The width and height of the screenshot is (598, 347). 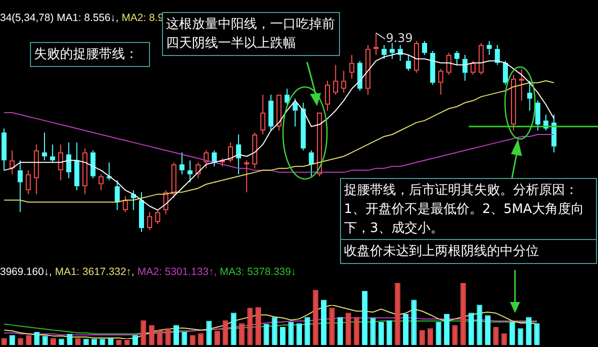 What do you see at coordinates (468, 209) in the screenshot?
I see `annotation: 捉腰带线，后市证明其失败。分析原因：1、开盘价不是最低价。2、5MA大角度向下，3、成交小。` at bounding box center [468, 209].